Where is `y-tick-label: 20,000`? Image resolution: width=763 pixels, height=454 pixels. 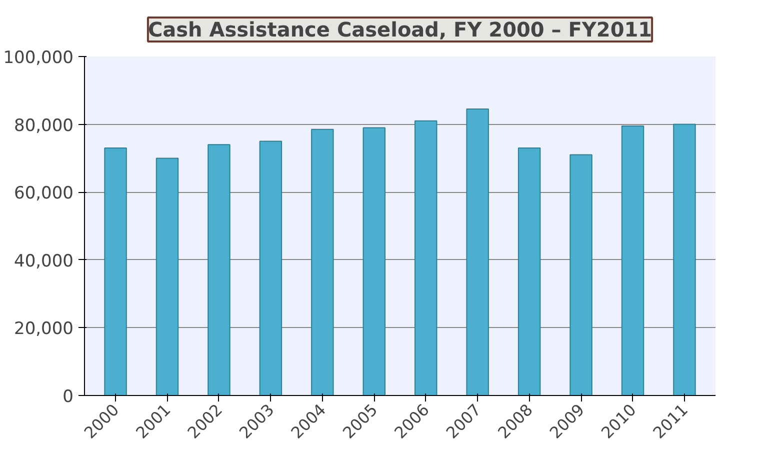
y-tick-label: 20,000 is located at coordinates (44, 329).